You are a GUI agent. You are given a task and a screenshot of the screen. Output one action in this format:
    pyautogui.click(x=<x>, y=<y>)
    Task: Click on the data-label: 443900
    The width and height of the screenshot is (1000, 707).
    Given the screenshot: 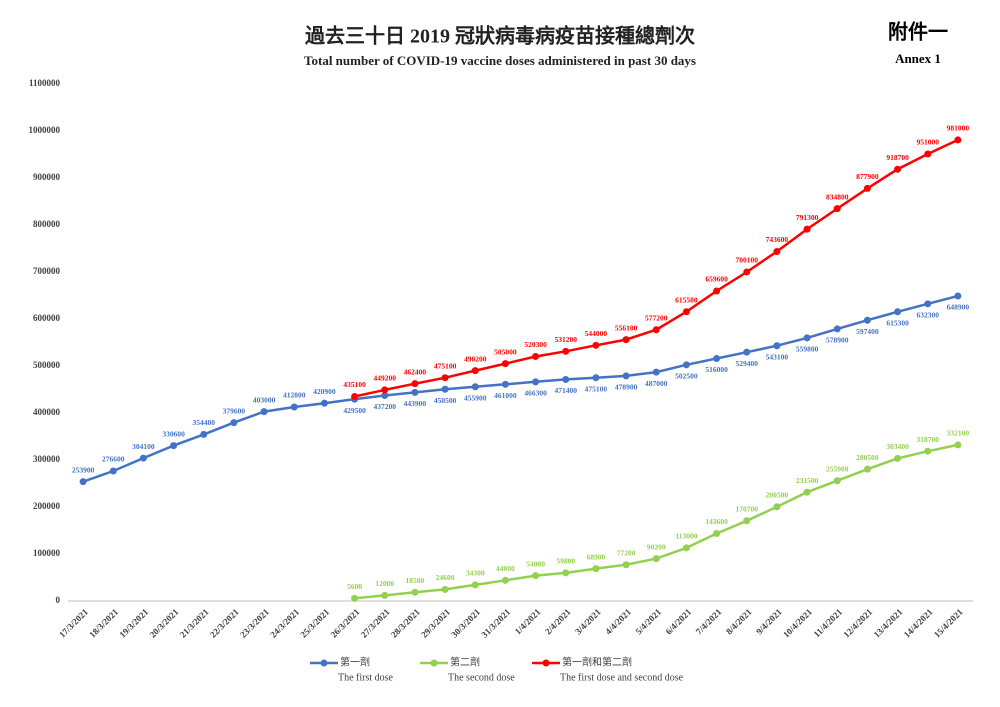 What is the action you would take?
    pyautogui.click(x=415, y=403)
    